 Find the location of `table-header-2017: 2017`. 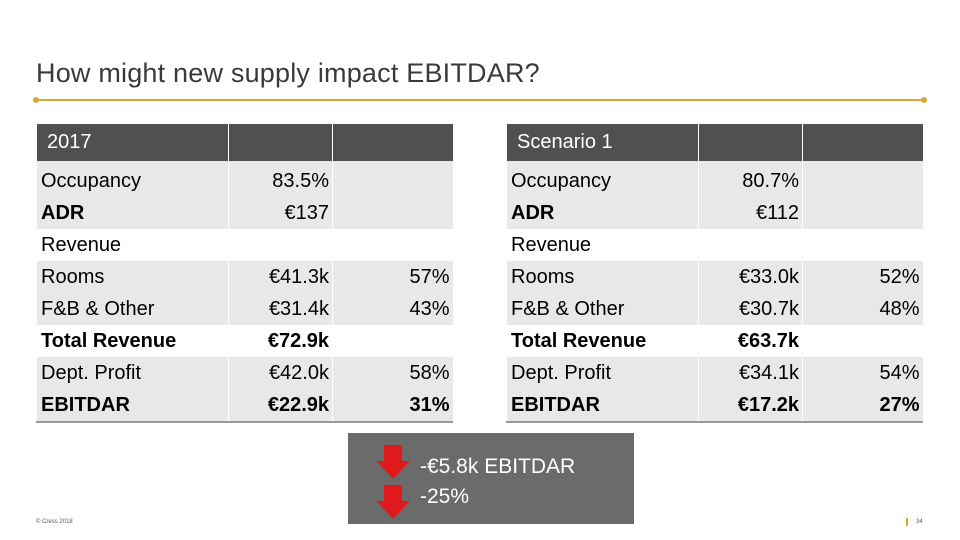

table-header-2017: 2017 is located at coordinates (132, 142).